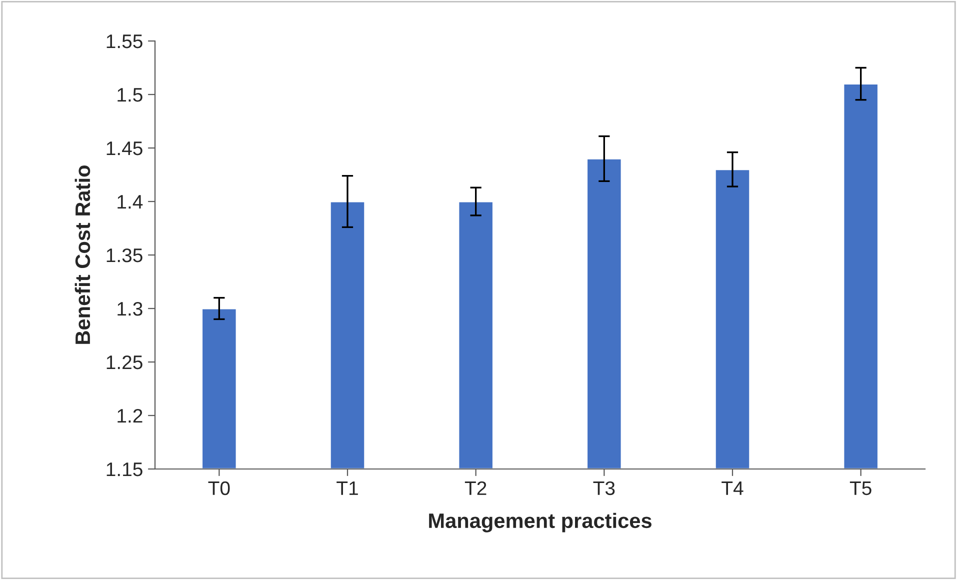 This screenshot has height=580, width=958. I want to click on y-tick-label: 1.3, so click(130, 309).